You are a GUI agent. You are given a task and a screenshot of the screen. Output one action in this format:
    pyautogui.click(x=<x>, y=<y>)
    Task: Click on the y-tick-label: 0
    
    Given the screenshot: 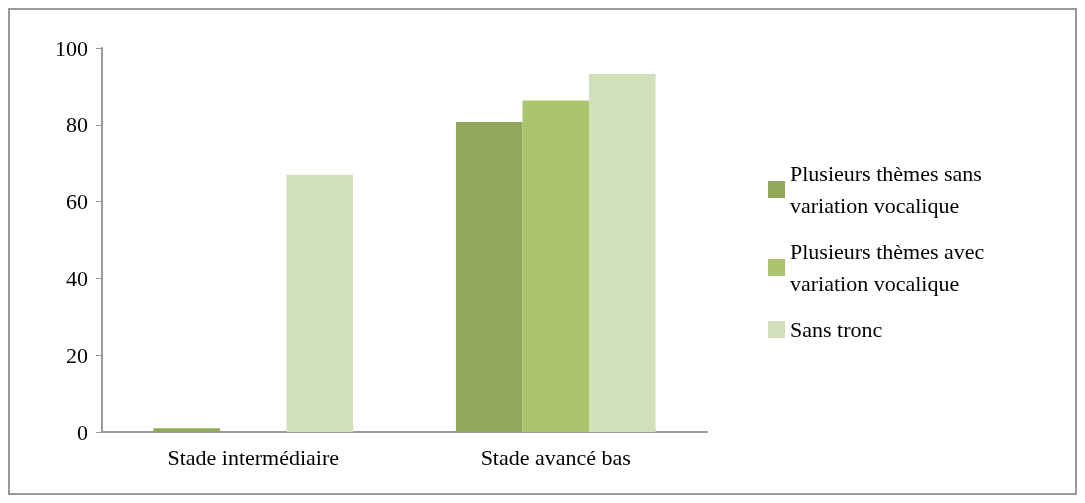 What is the action you would take?
    pyautogui.click(x=82, y=432)
    